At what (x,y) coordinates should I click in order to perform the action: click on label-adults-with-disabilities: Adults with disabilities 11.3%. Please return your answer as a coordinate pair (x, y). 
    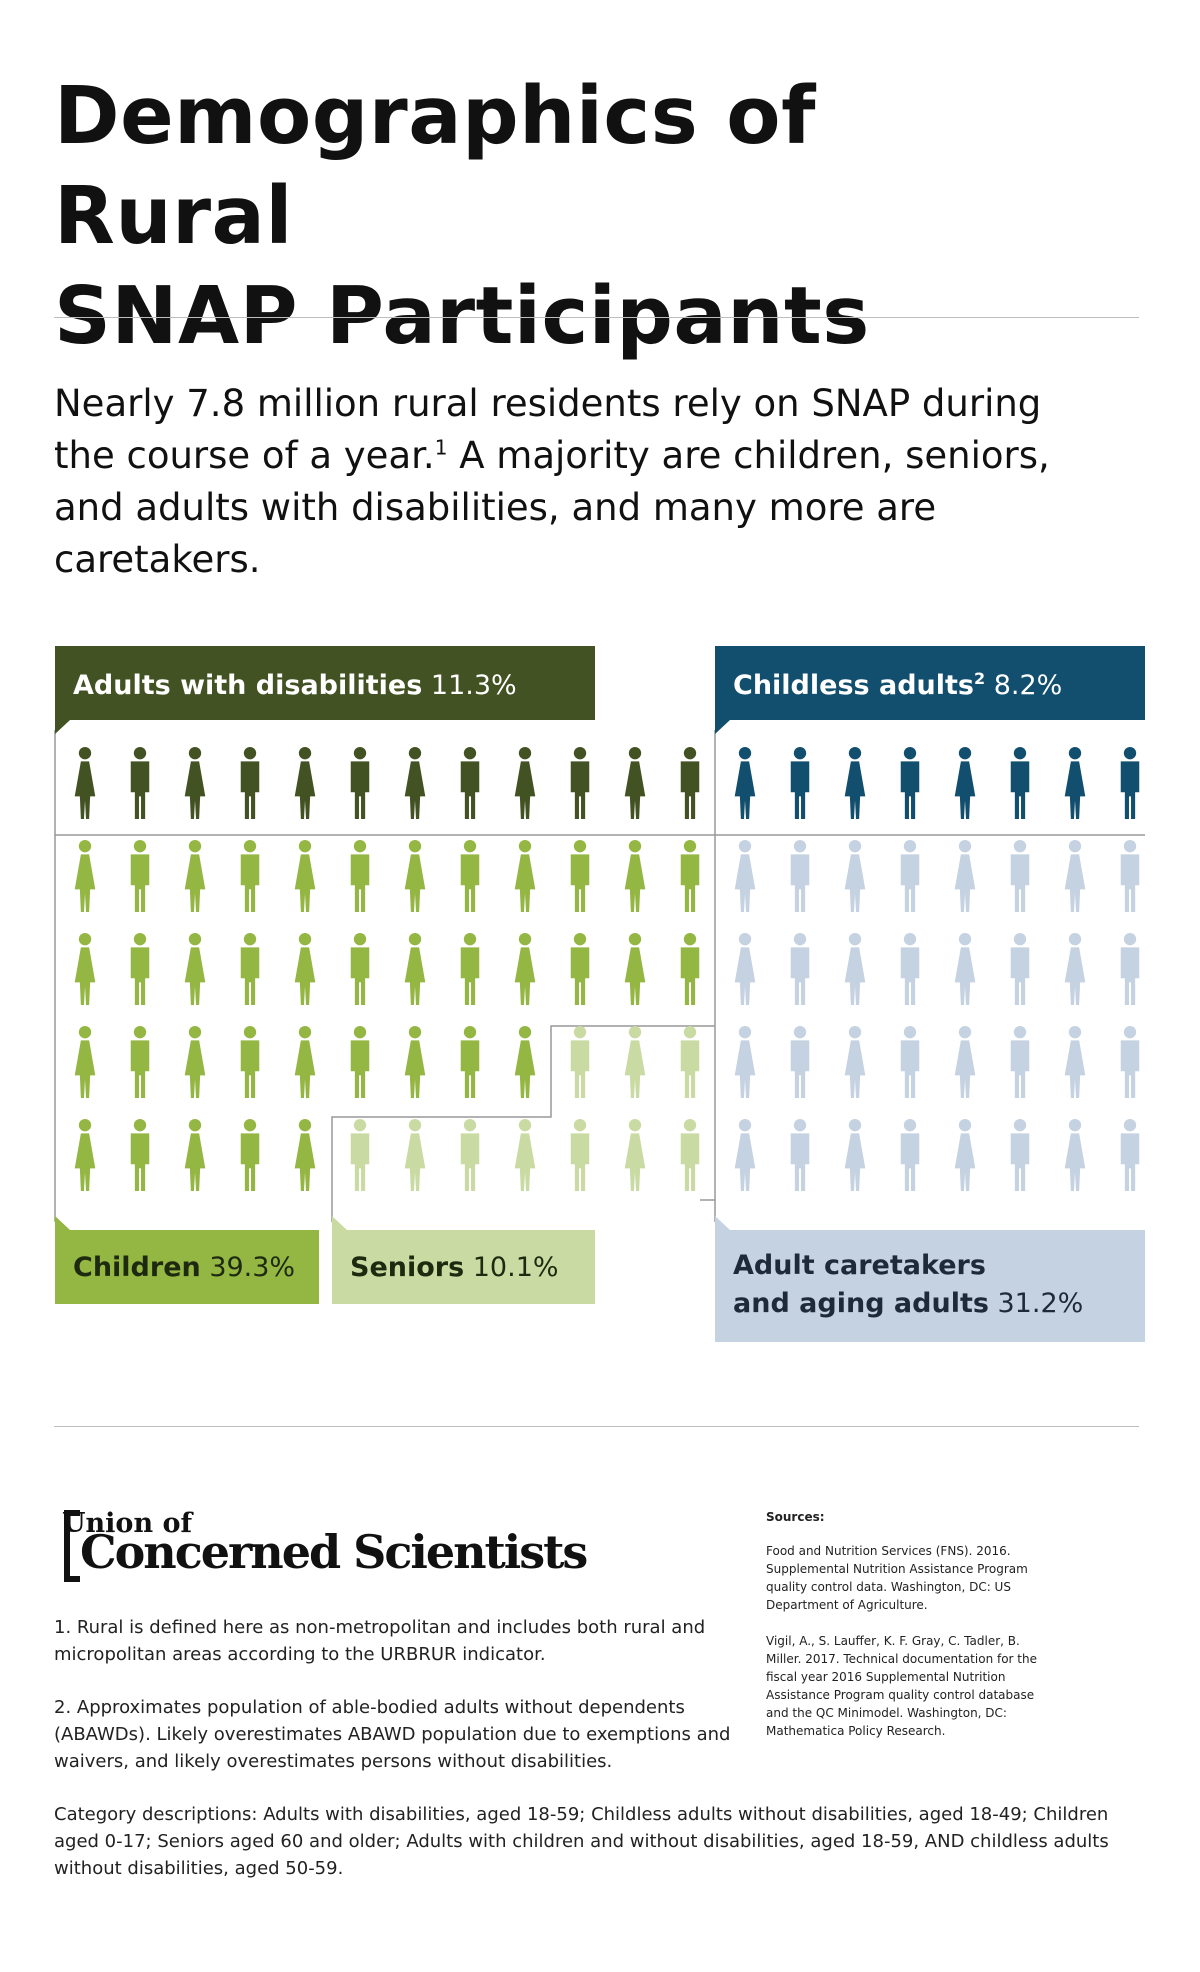
    Looking at the image, I should click on (295, 685).